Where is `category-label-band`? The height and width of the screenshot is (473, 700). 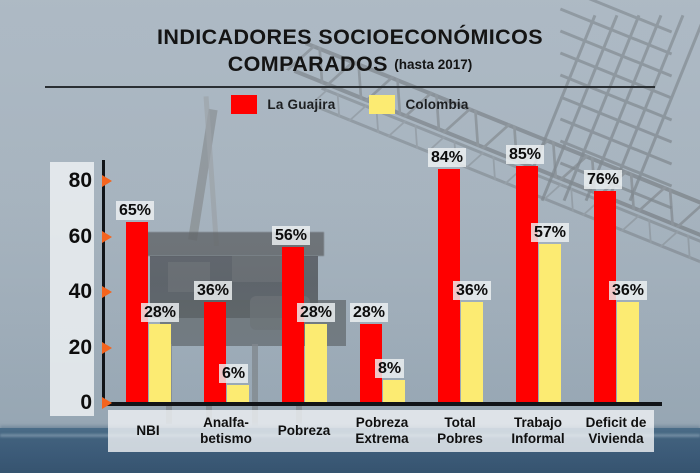
category-label-band is located at coordinates (381, 431).